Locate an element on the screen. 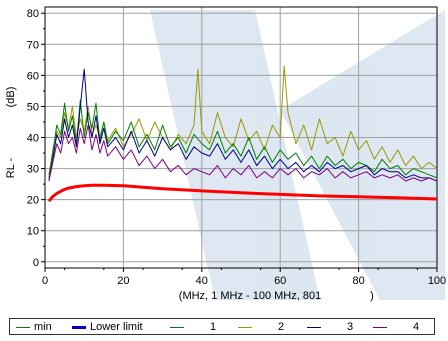 This screenshot has width=448, height=341. legend-item-min: min is located at coordinates (34, 327).